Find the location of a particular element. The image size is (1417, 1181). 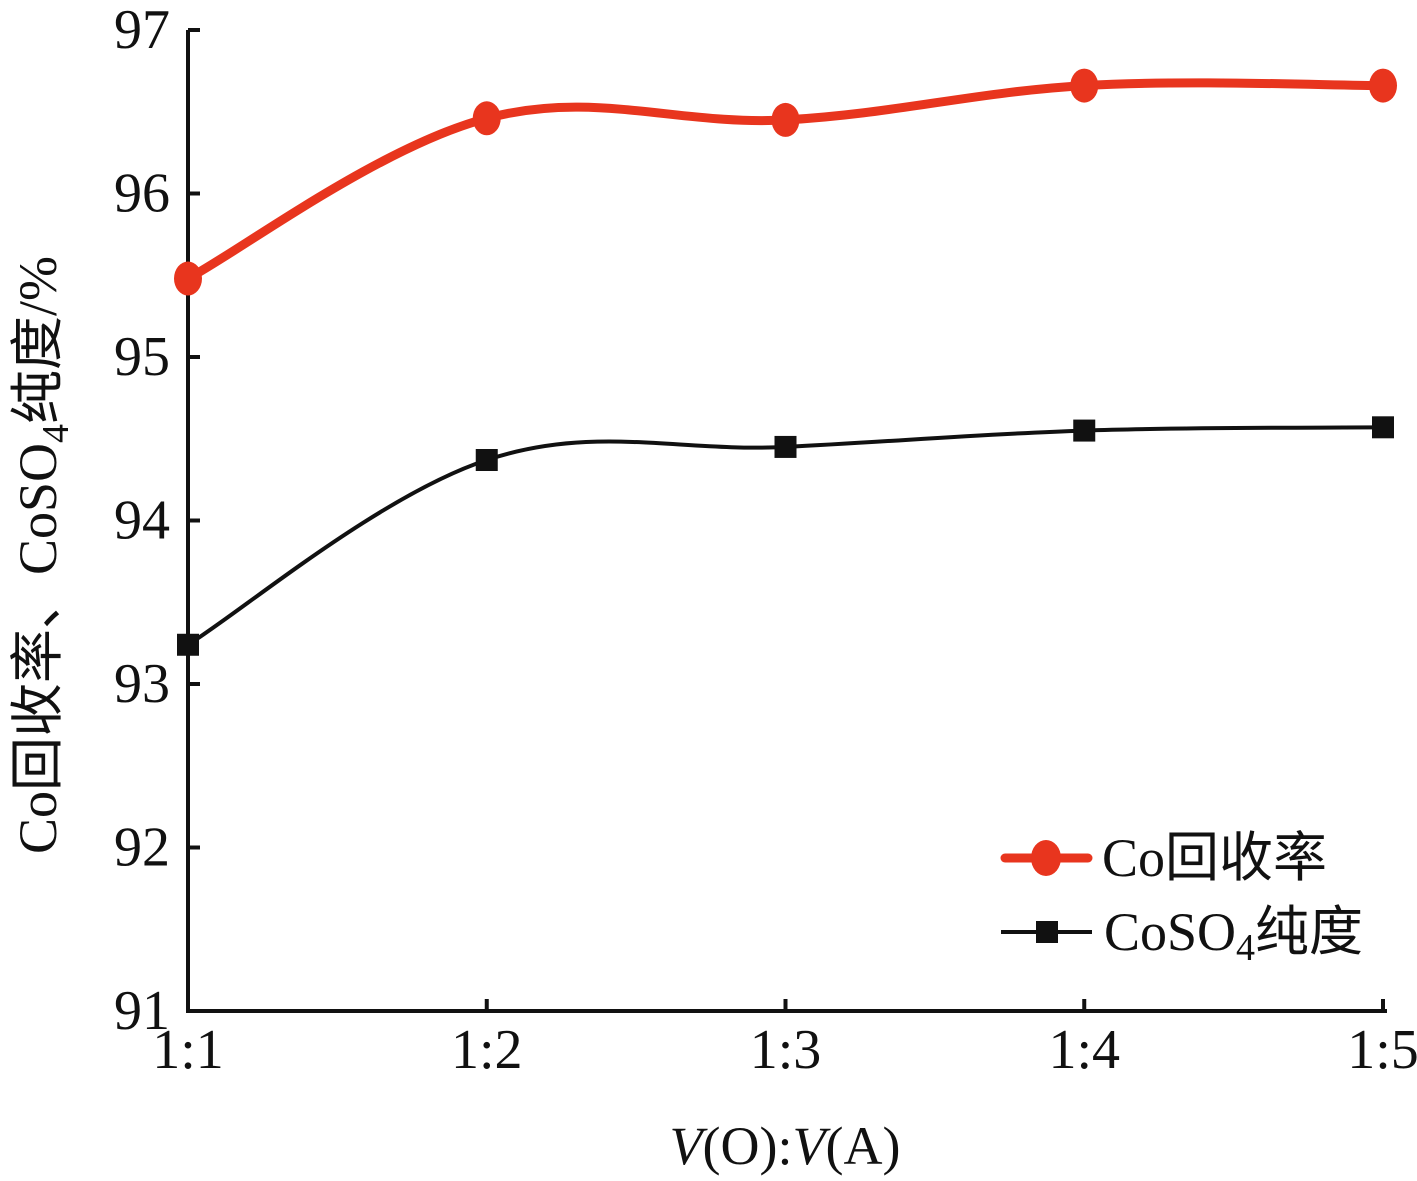

legend-label-coso4-purity: CoSO4纯度 is located at coordinates (1233, 935).